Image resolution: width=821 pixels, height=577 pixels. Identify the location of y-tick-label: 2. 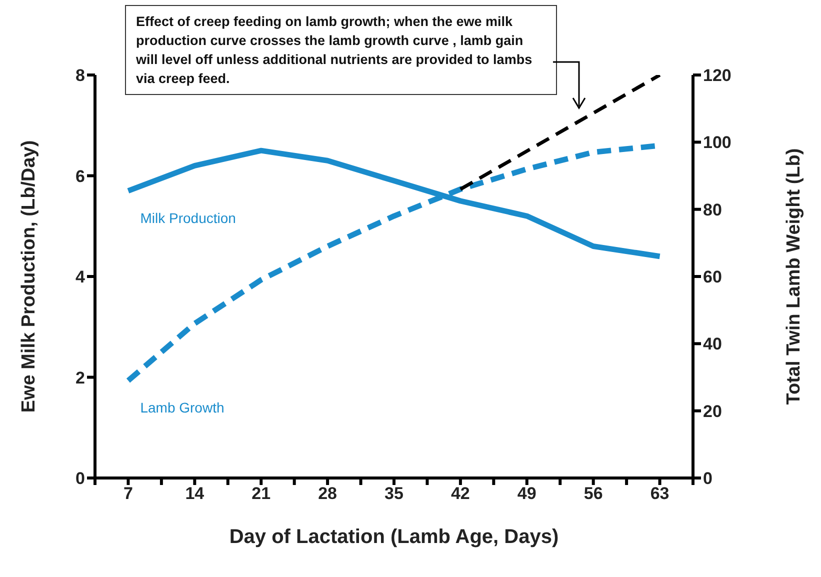
(80, 378).